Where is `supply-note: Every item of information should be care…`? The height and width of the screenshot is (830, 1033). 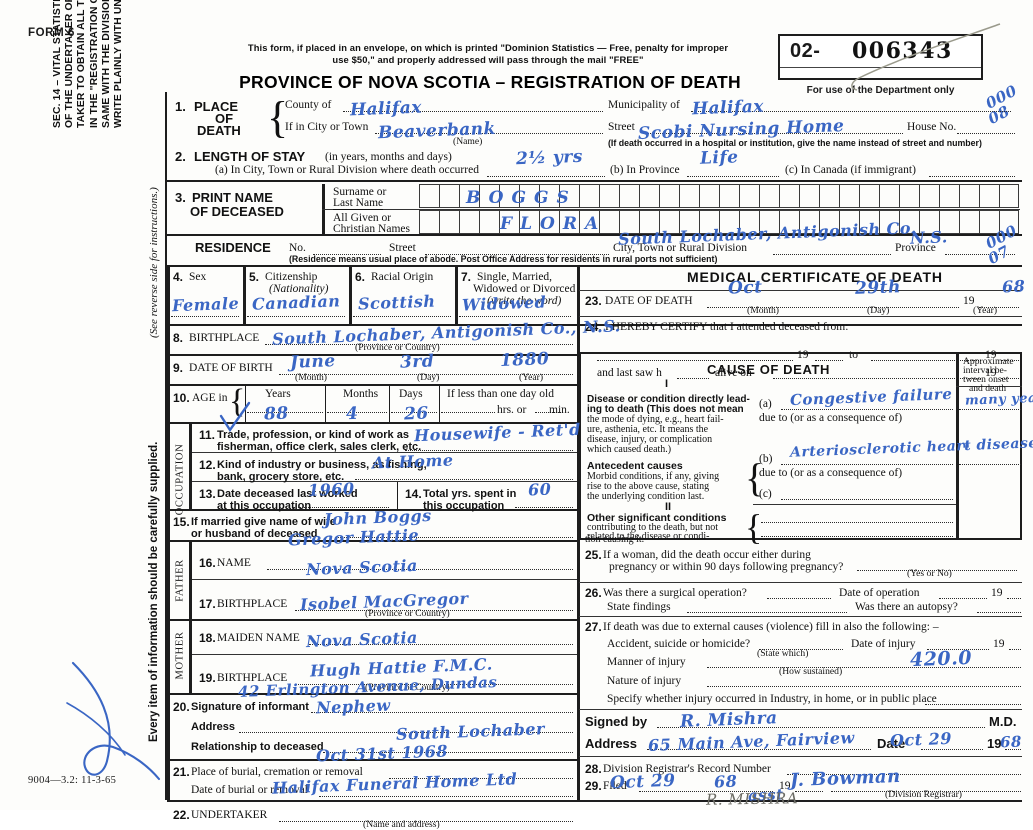
supply-note: Every item of information should be care… is located at coordinates (154, 591).